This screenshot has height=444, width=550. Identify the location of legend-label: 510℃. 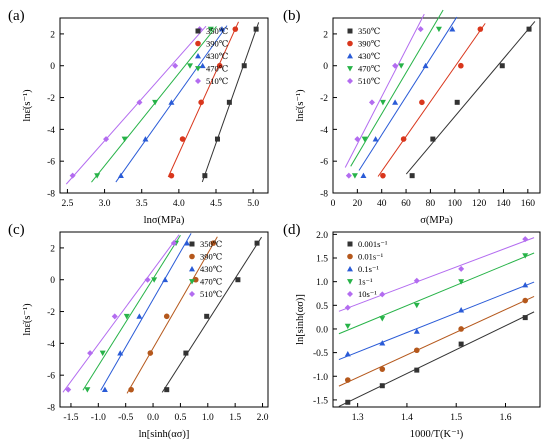
(211, 294).